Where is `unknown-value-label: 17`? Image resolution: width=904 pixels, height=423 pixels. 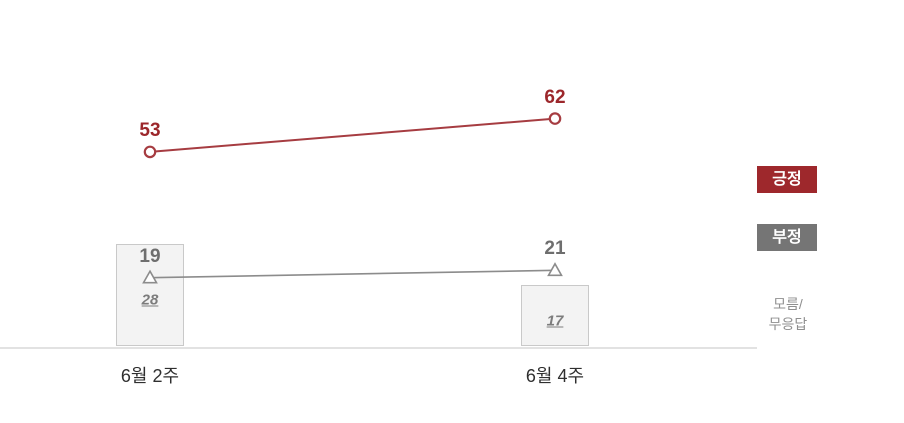 unknown-value-label: 17 is located at coordinates (555, 321).